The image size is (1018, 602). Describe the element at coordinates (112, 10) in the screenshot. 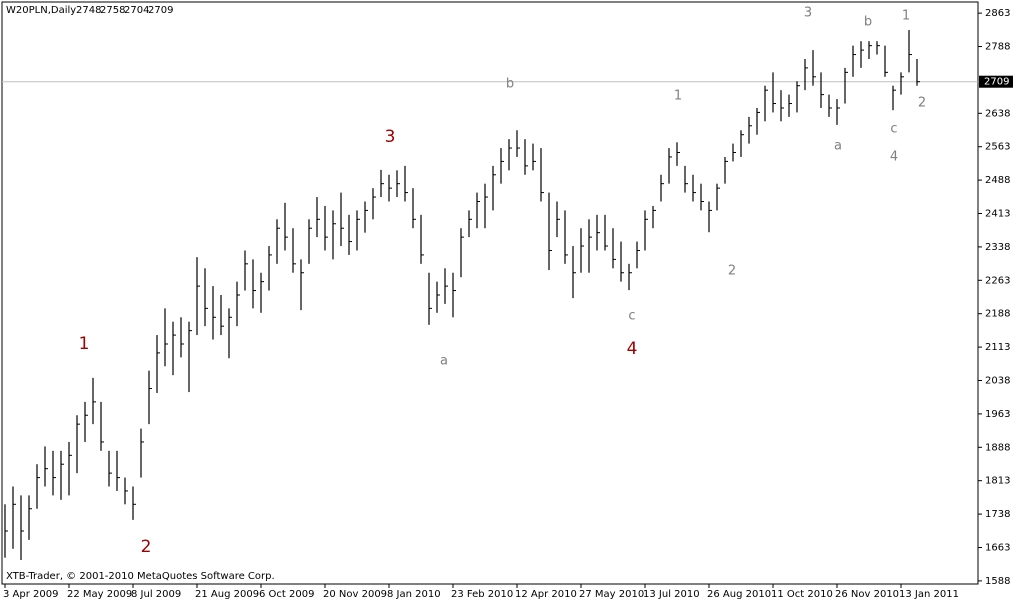

I see `last-high: 2758` at that location.